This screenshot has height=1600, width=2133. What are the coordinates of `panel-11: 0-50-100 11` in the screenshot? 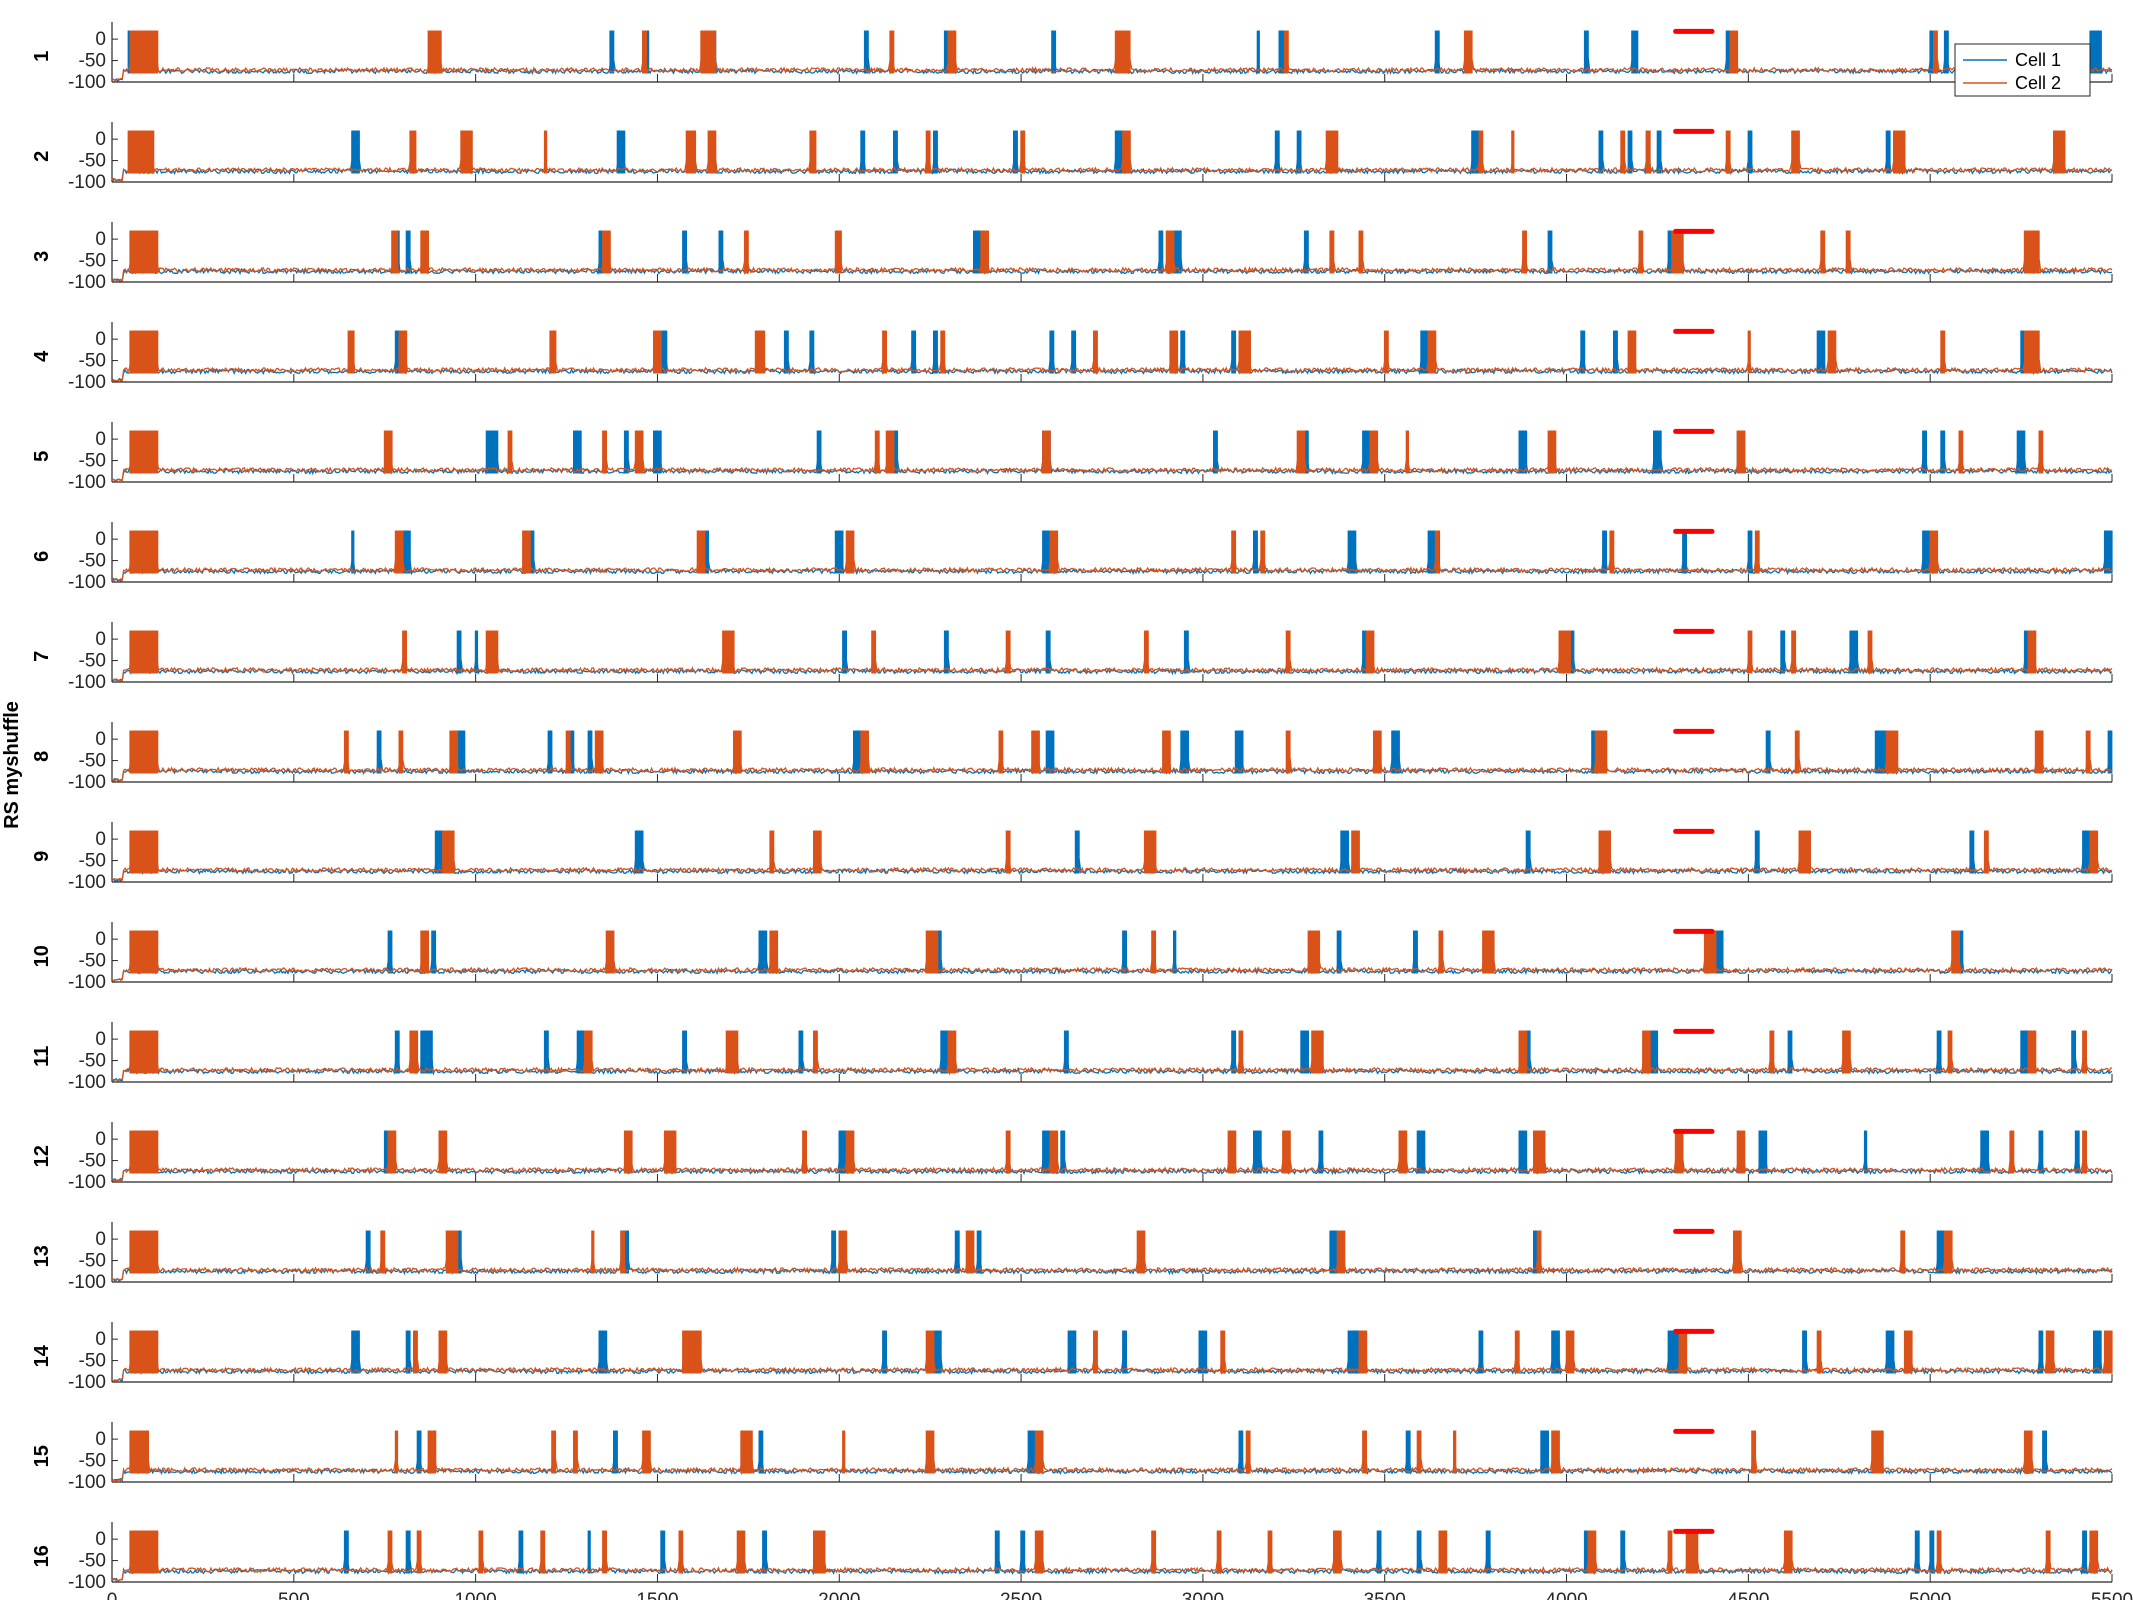 It's located at (1072, 1057).